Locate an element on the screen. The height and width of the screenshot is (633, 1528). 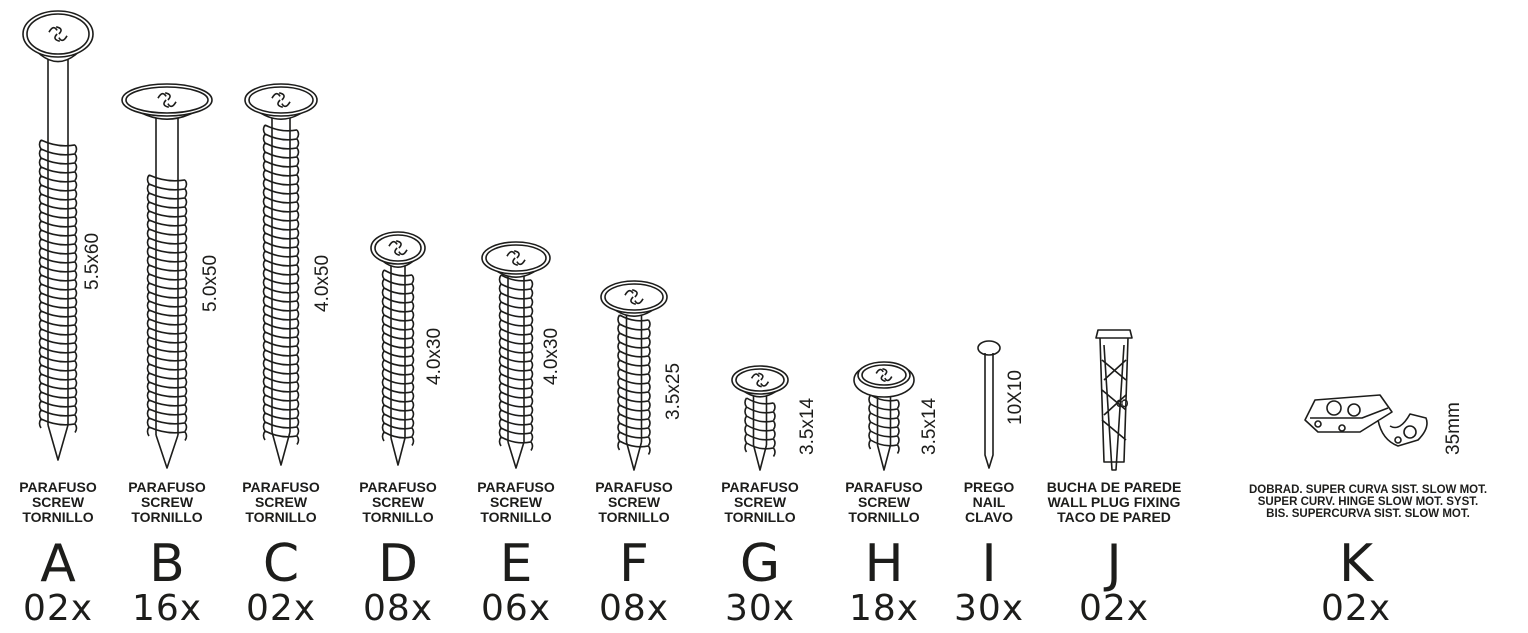
item-letter: B is located at coordinates (167, 564).